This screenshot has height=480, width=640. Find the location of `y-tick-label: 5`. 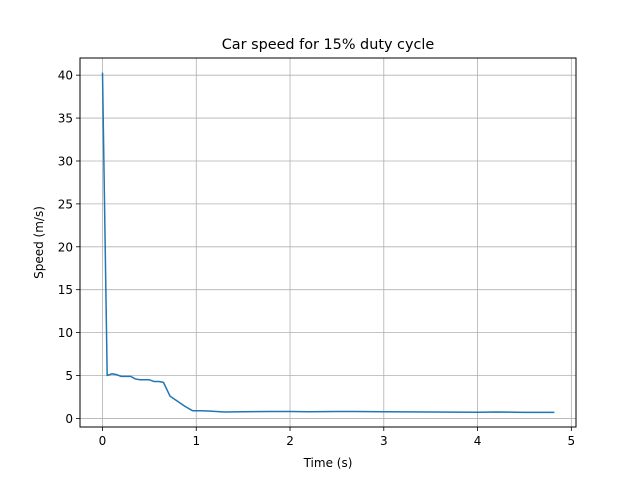

y-tick-label: 5 is located at coordinates (69, 376).